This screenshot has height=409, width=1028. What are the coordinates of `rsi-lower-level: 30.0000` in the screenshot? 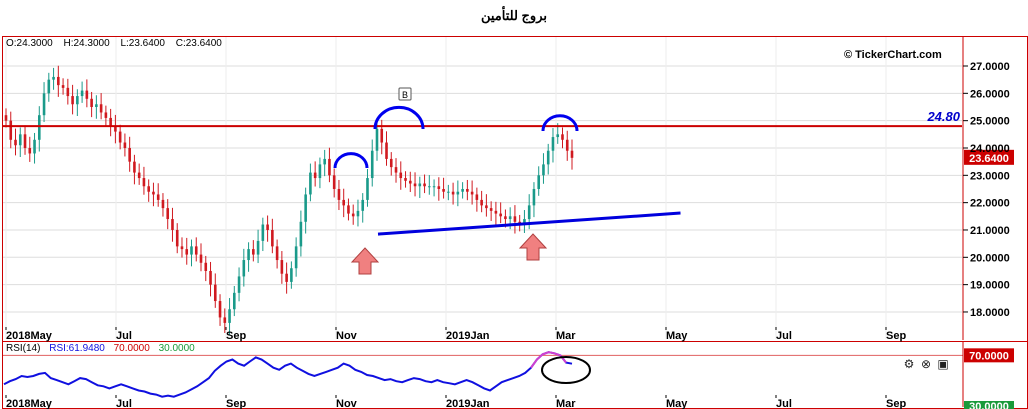 It's located at (176, 348).